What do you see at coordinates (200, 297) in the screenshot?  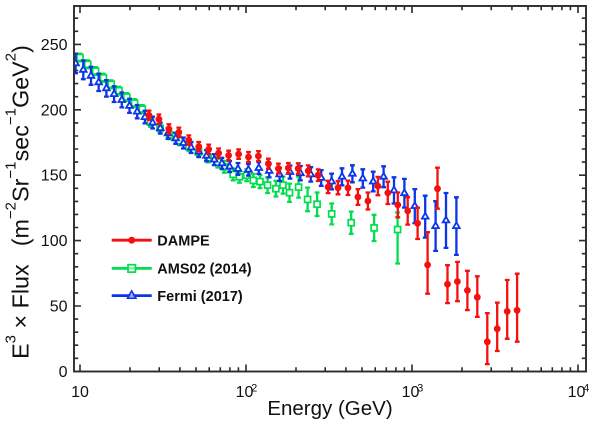 I see `svg-text: Fermi (2017)` at bounding box center [200, 297].